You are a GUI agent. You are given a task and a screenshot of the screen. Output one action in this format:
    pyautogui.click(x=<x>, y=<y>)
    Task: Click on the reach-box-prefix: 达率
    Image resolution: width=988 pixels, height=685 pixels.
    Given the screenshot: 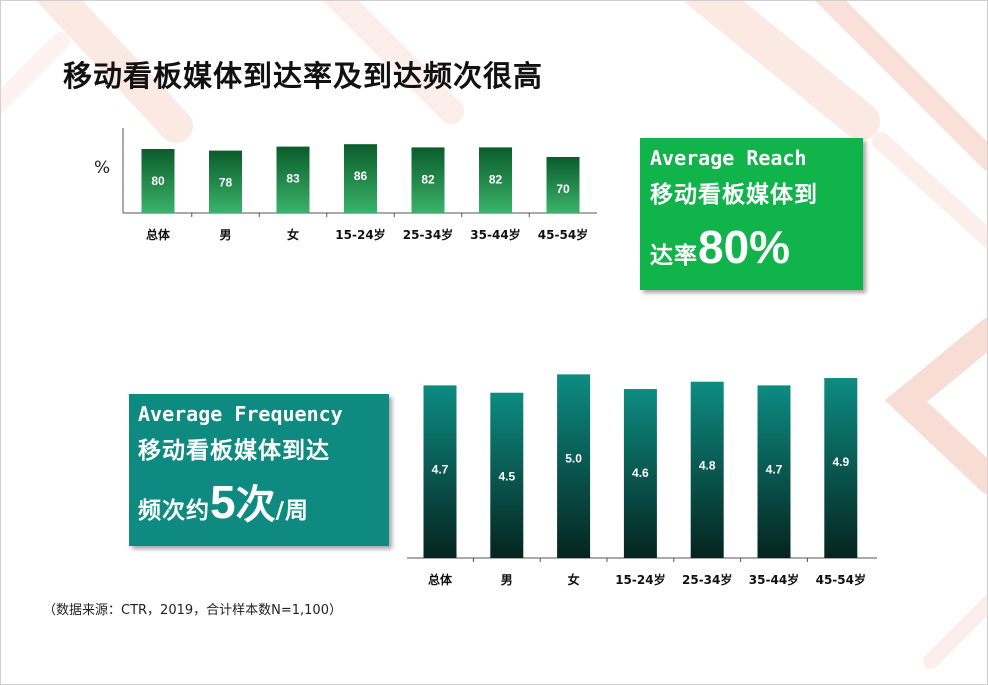 What is the action you would take?
    pyautogui.click(x=674, y=256)
    